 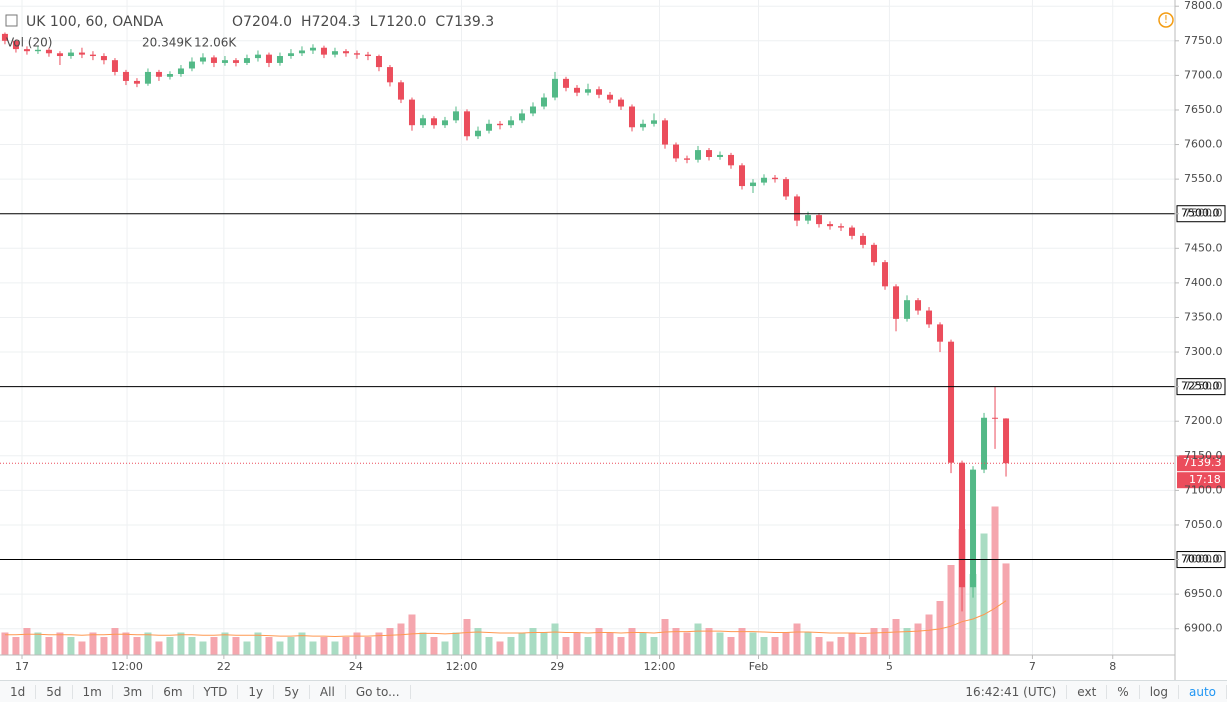 What do you see at coordinates (1087, 691) in the screenshot?
I see `option-button: ext` at bounding box center [1087, 691].